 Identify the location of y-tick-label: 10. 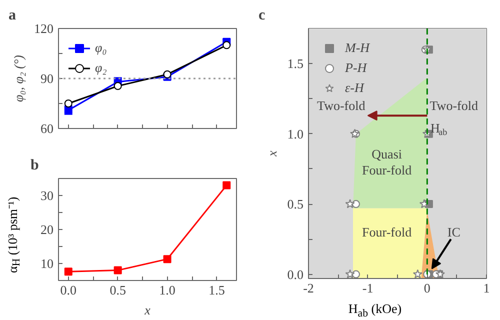
(47, 263).